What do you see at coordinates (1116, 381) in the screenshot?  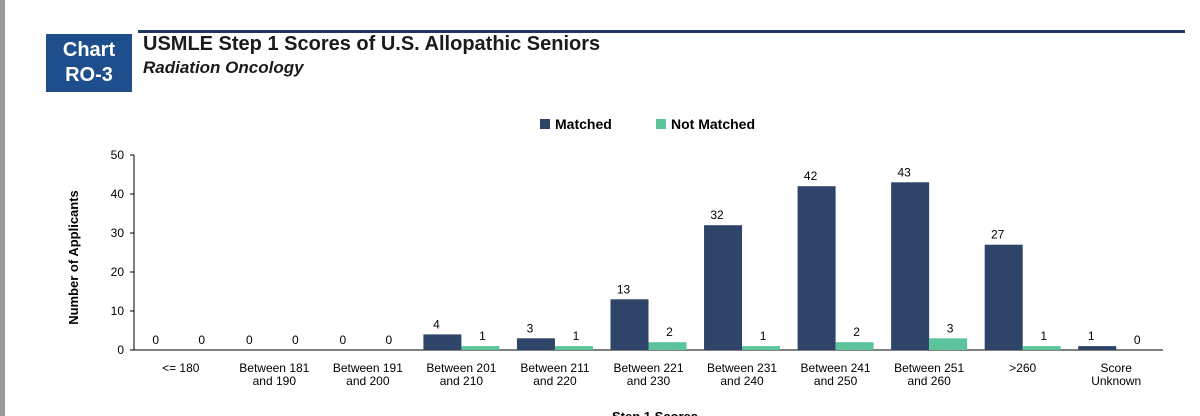 I see `x-tick-label: Unknown` at bounding box center [1116, 381].